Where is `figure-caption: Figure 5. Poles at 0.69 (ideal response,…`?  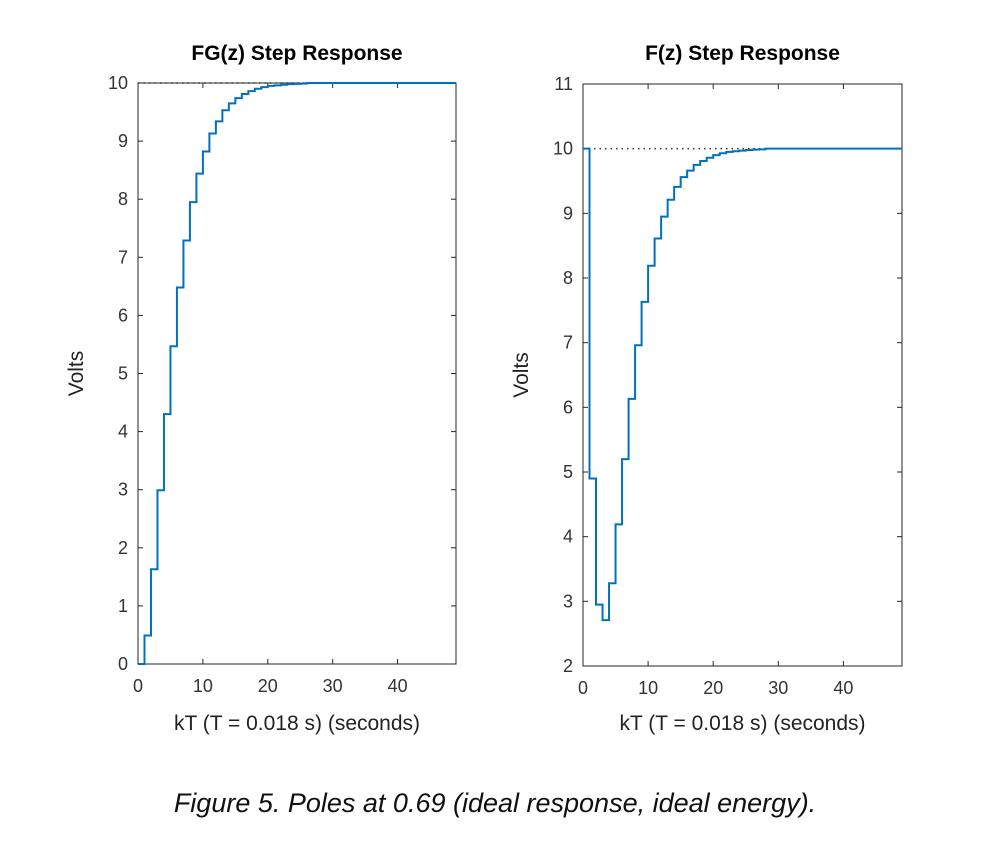 figure-caption: Figure 5. Poles at 0.69 (ideal response,… is located at coordinates (495, 803).